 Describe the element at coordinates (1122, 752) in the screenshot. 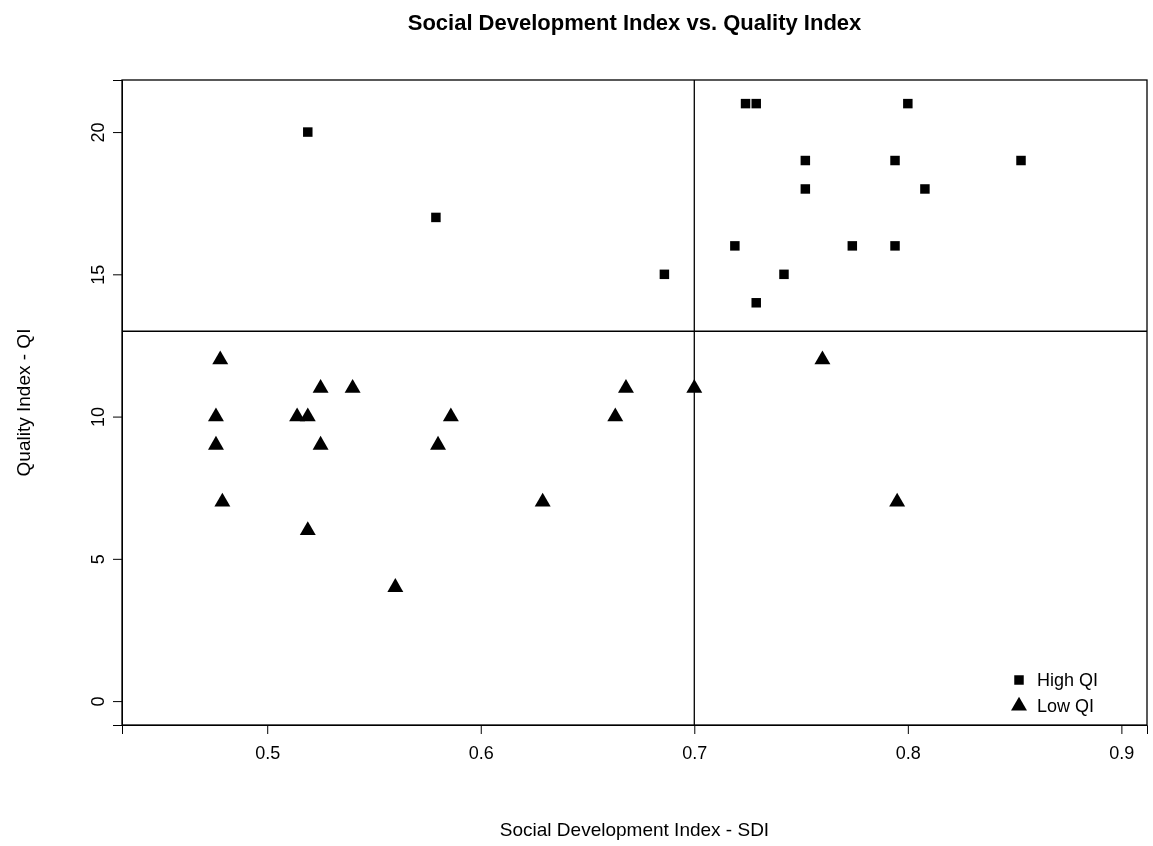

I see `x-tick-label: 0.9` at that location.